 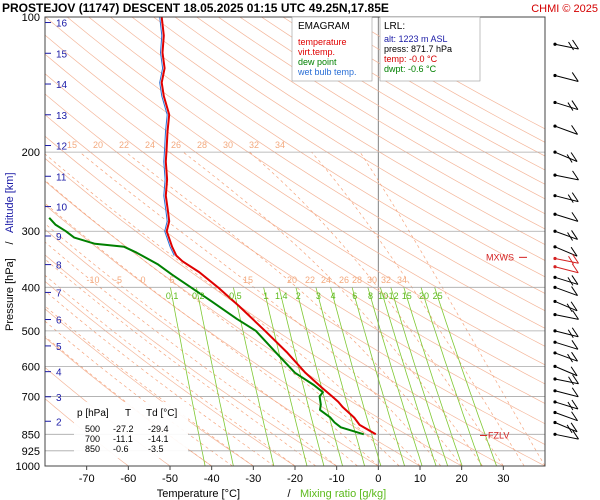 What do you see at coordinates (31, 397) in the screenshot?
I see `pressure-tick-label: 700` at bounding box center [31, 397].